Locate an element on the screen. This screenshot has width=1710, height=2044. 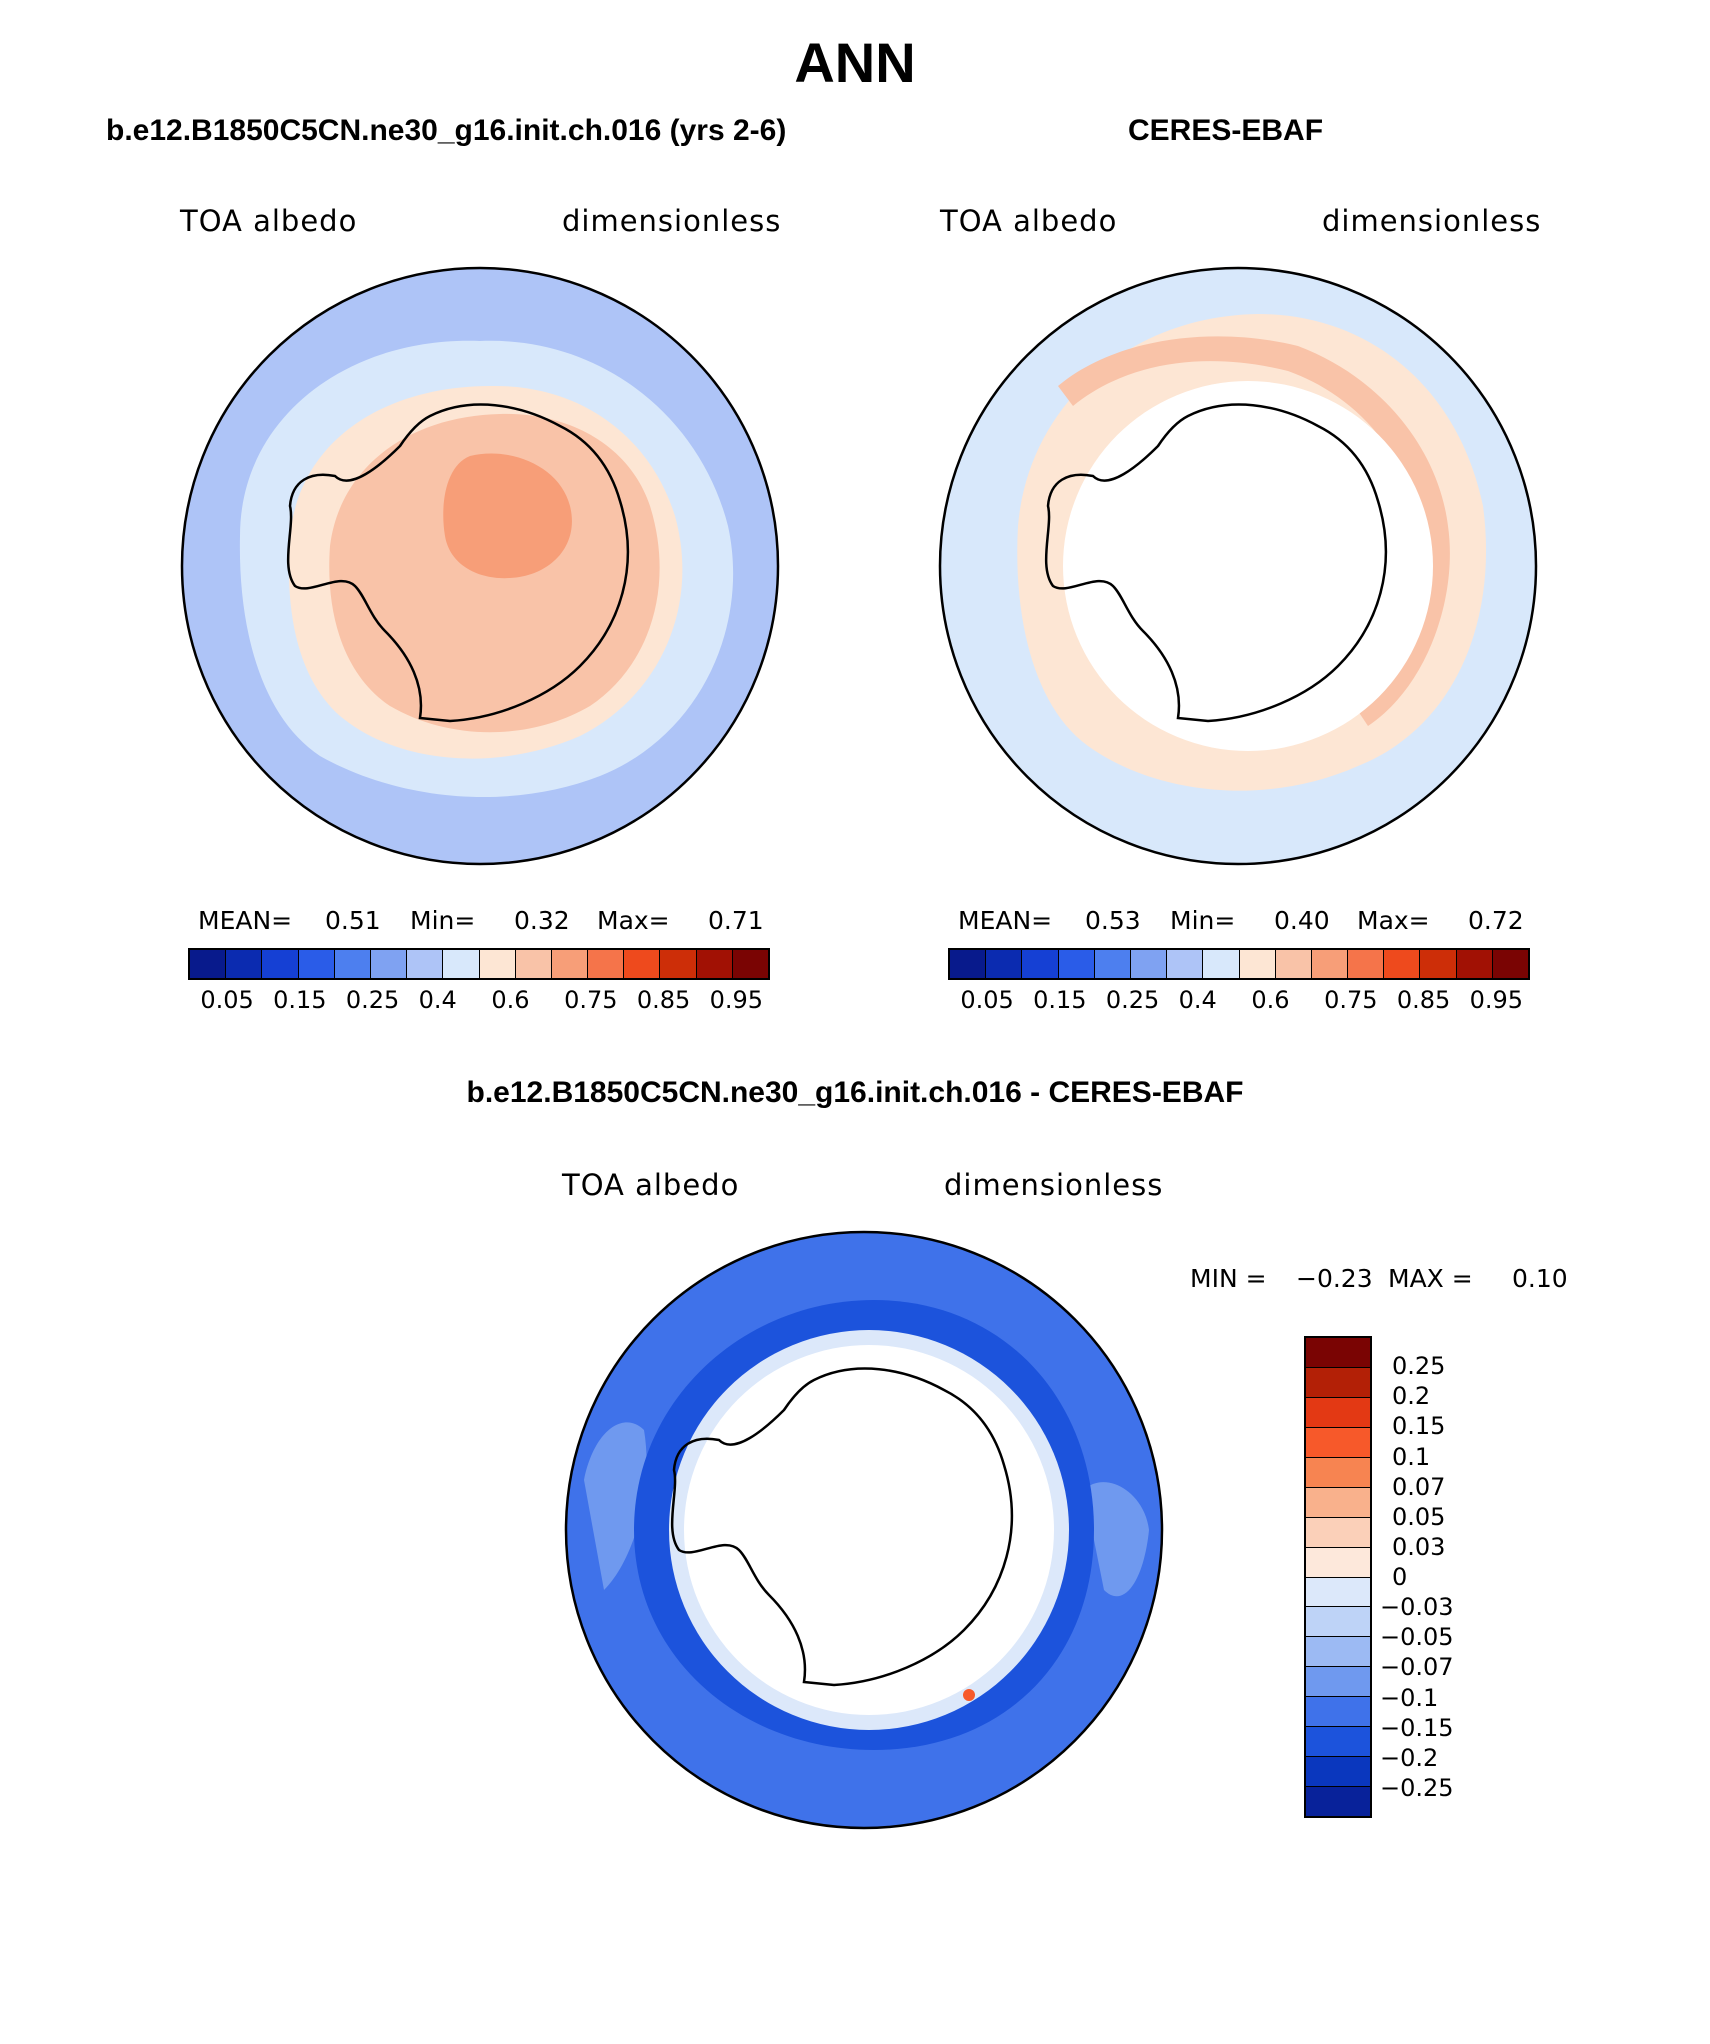
panel1-continent-outline is located at coordinates (458, 563).